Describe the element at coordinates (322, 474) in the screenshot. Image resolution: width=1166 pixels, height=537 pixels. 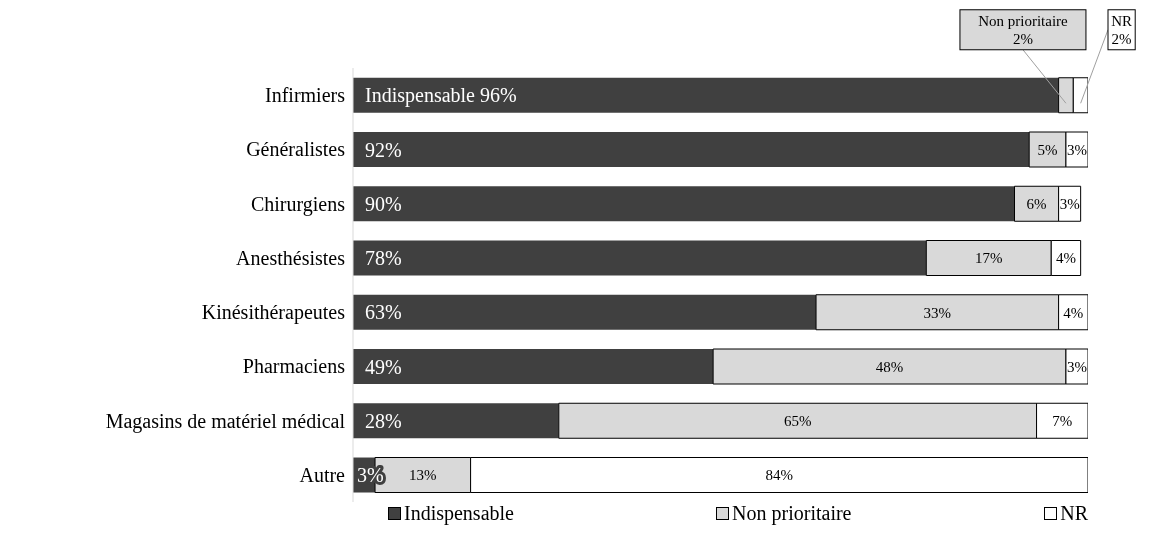
I see `y-tick-label: Autre` at that location.